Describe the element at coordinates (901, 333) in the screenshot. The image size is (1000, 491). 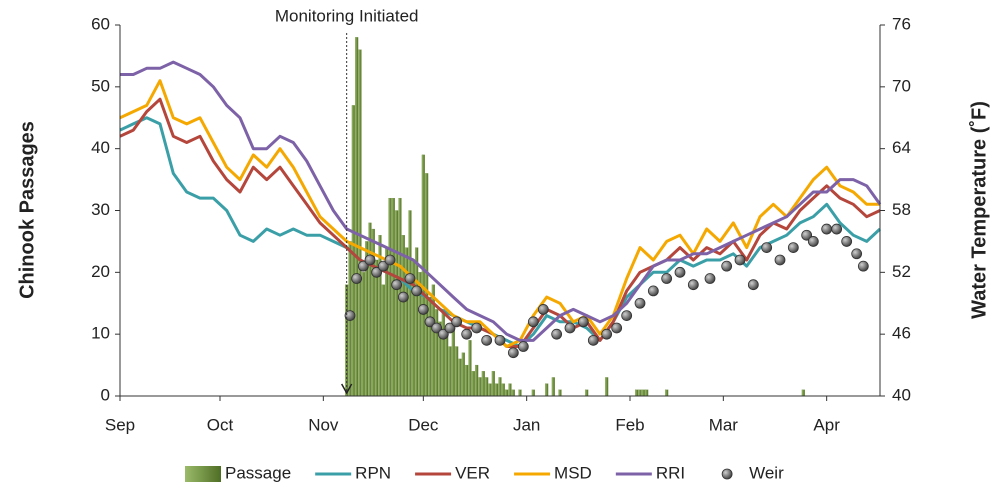
I see `y2-tick-label: 46` at that location.